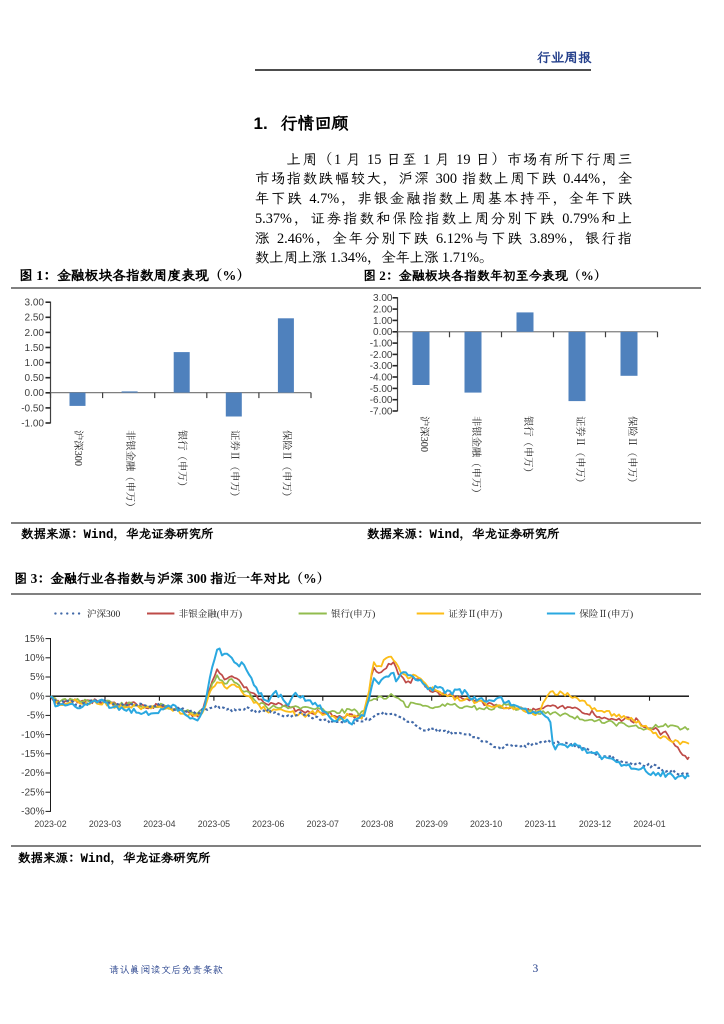 This screenshot has height=1024, width=724. Describe the element at coordinates (34, 658) in the screenshot. I see `svg-text: 10%` at that location.